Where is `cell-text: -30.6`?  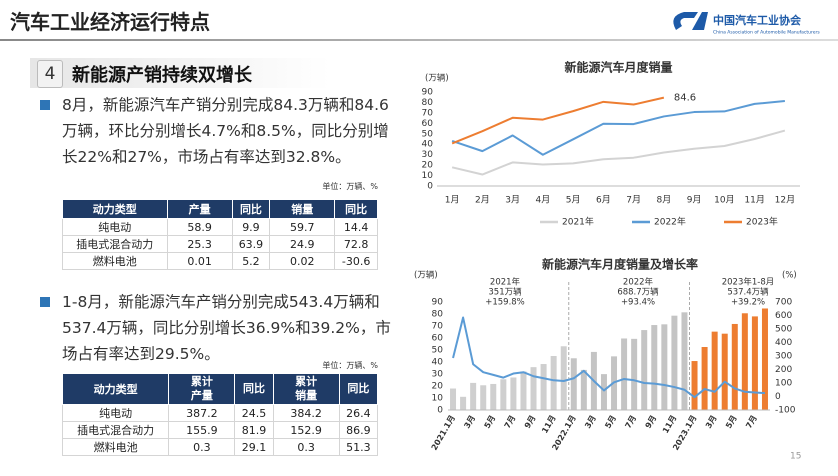
cell-text: -30.6 is located at coordinates (356, 261).